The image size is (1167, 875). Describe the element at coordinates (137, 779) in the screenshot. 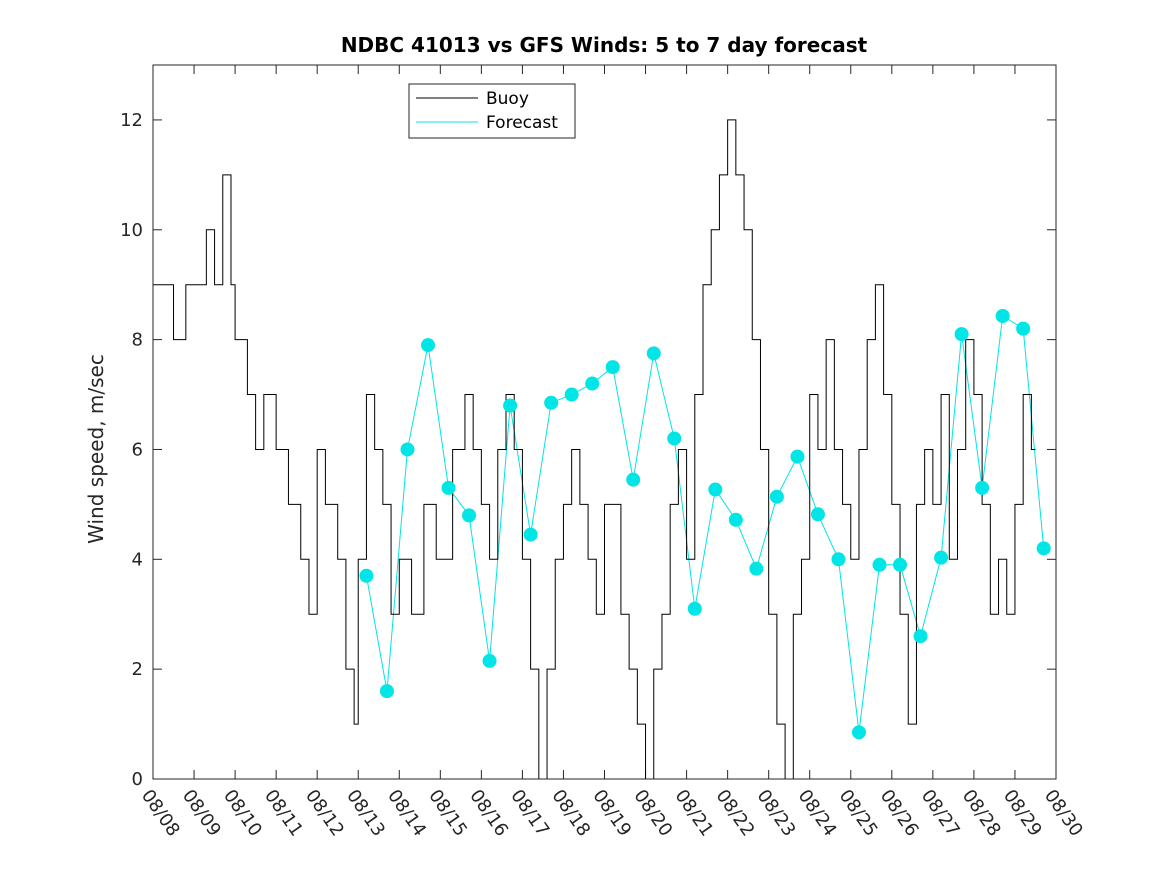

I see `y-tick-label: 0` at that location.